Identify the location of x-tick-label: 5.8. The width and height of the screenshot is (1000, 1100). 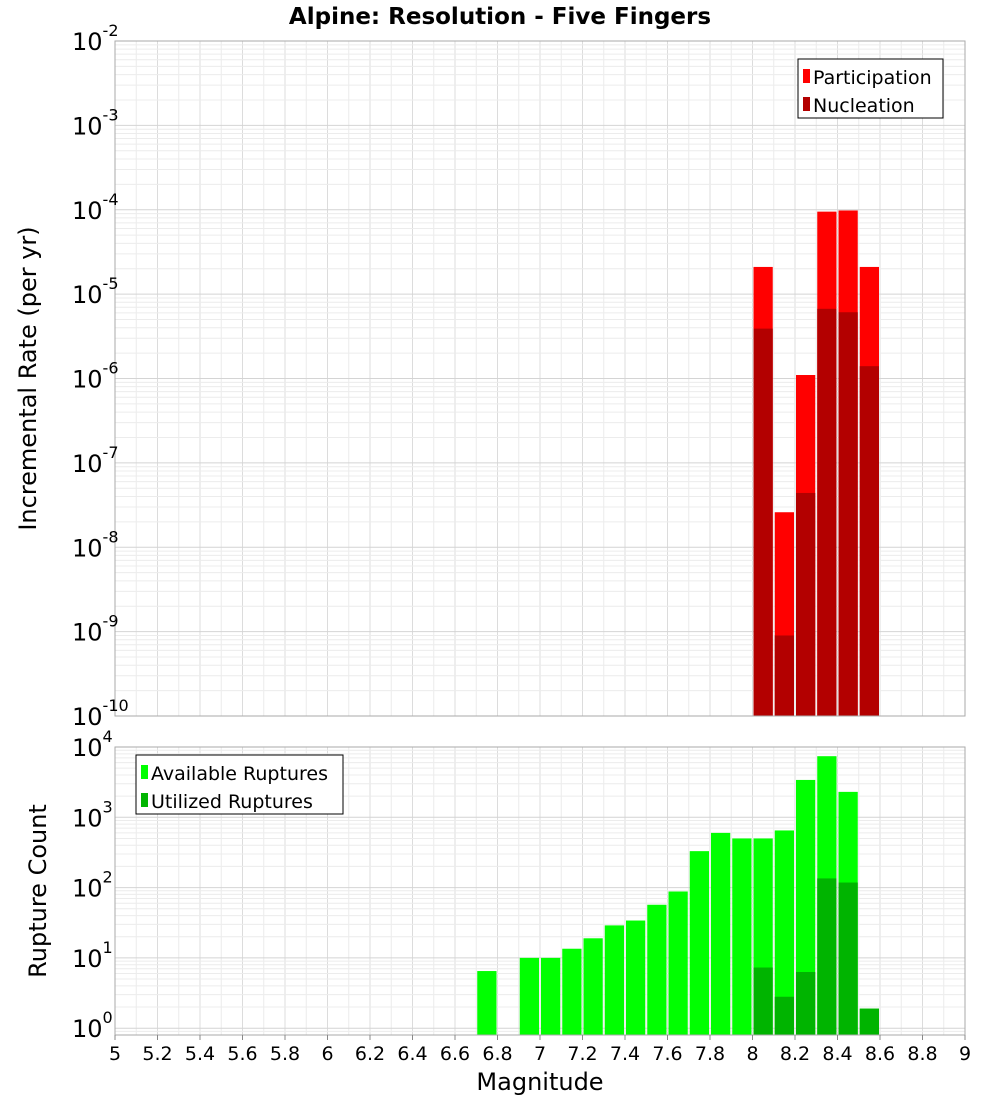
(285, 1054).